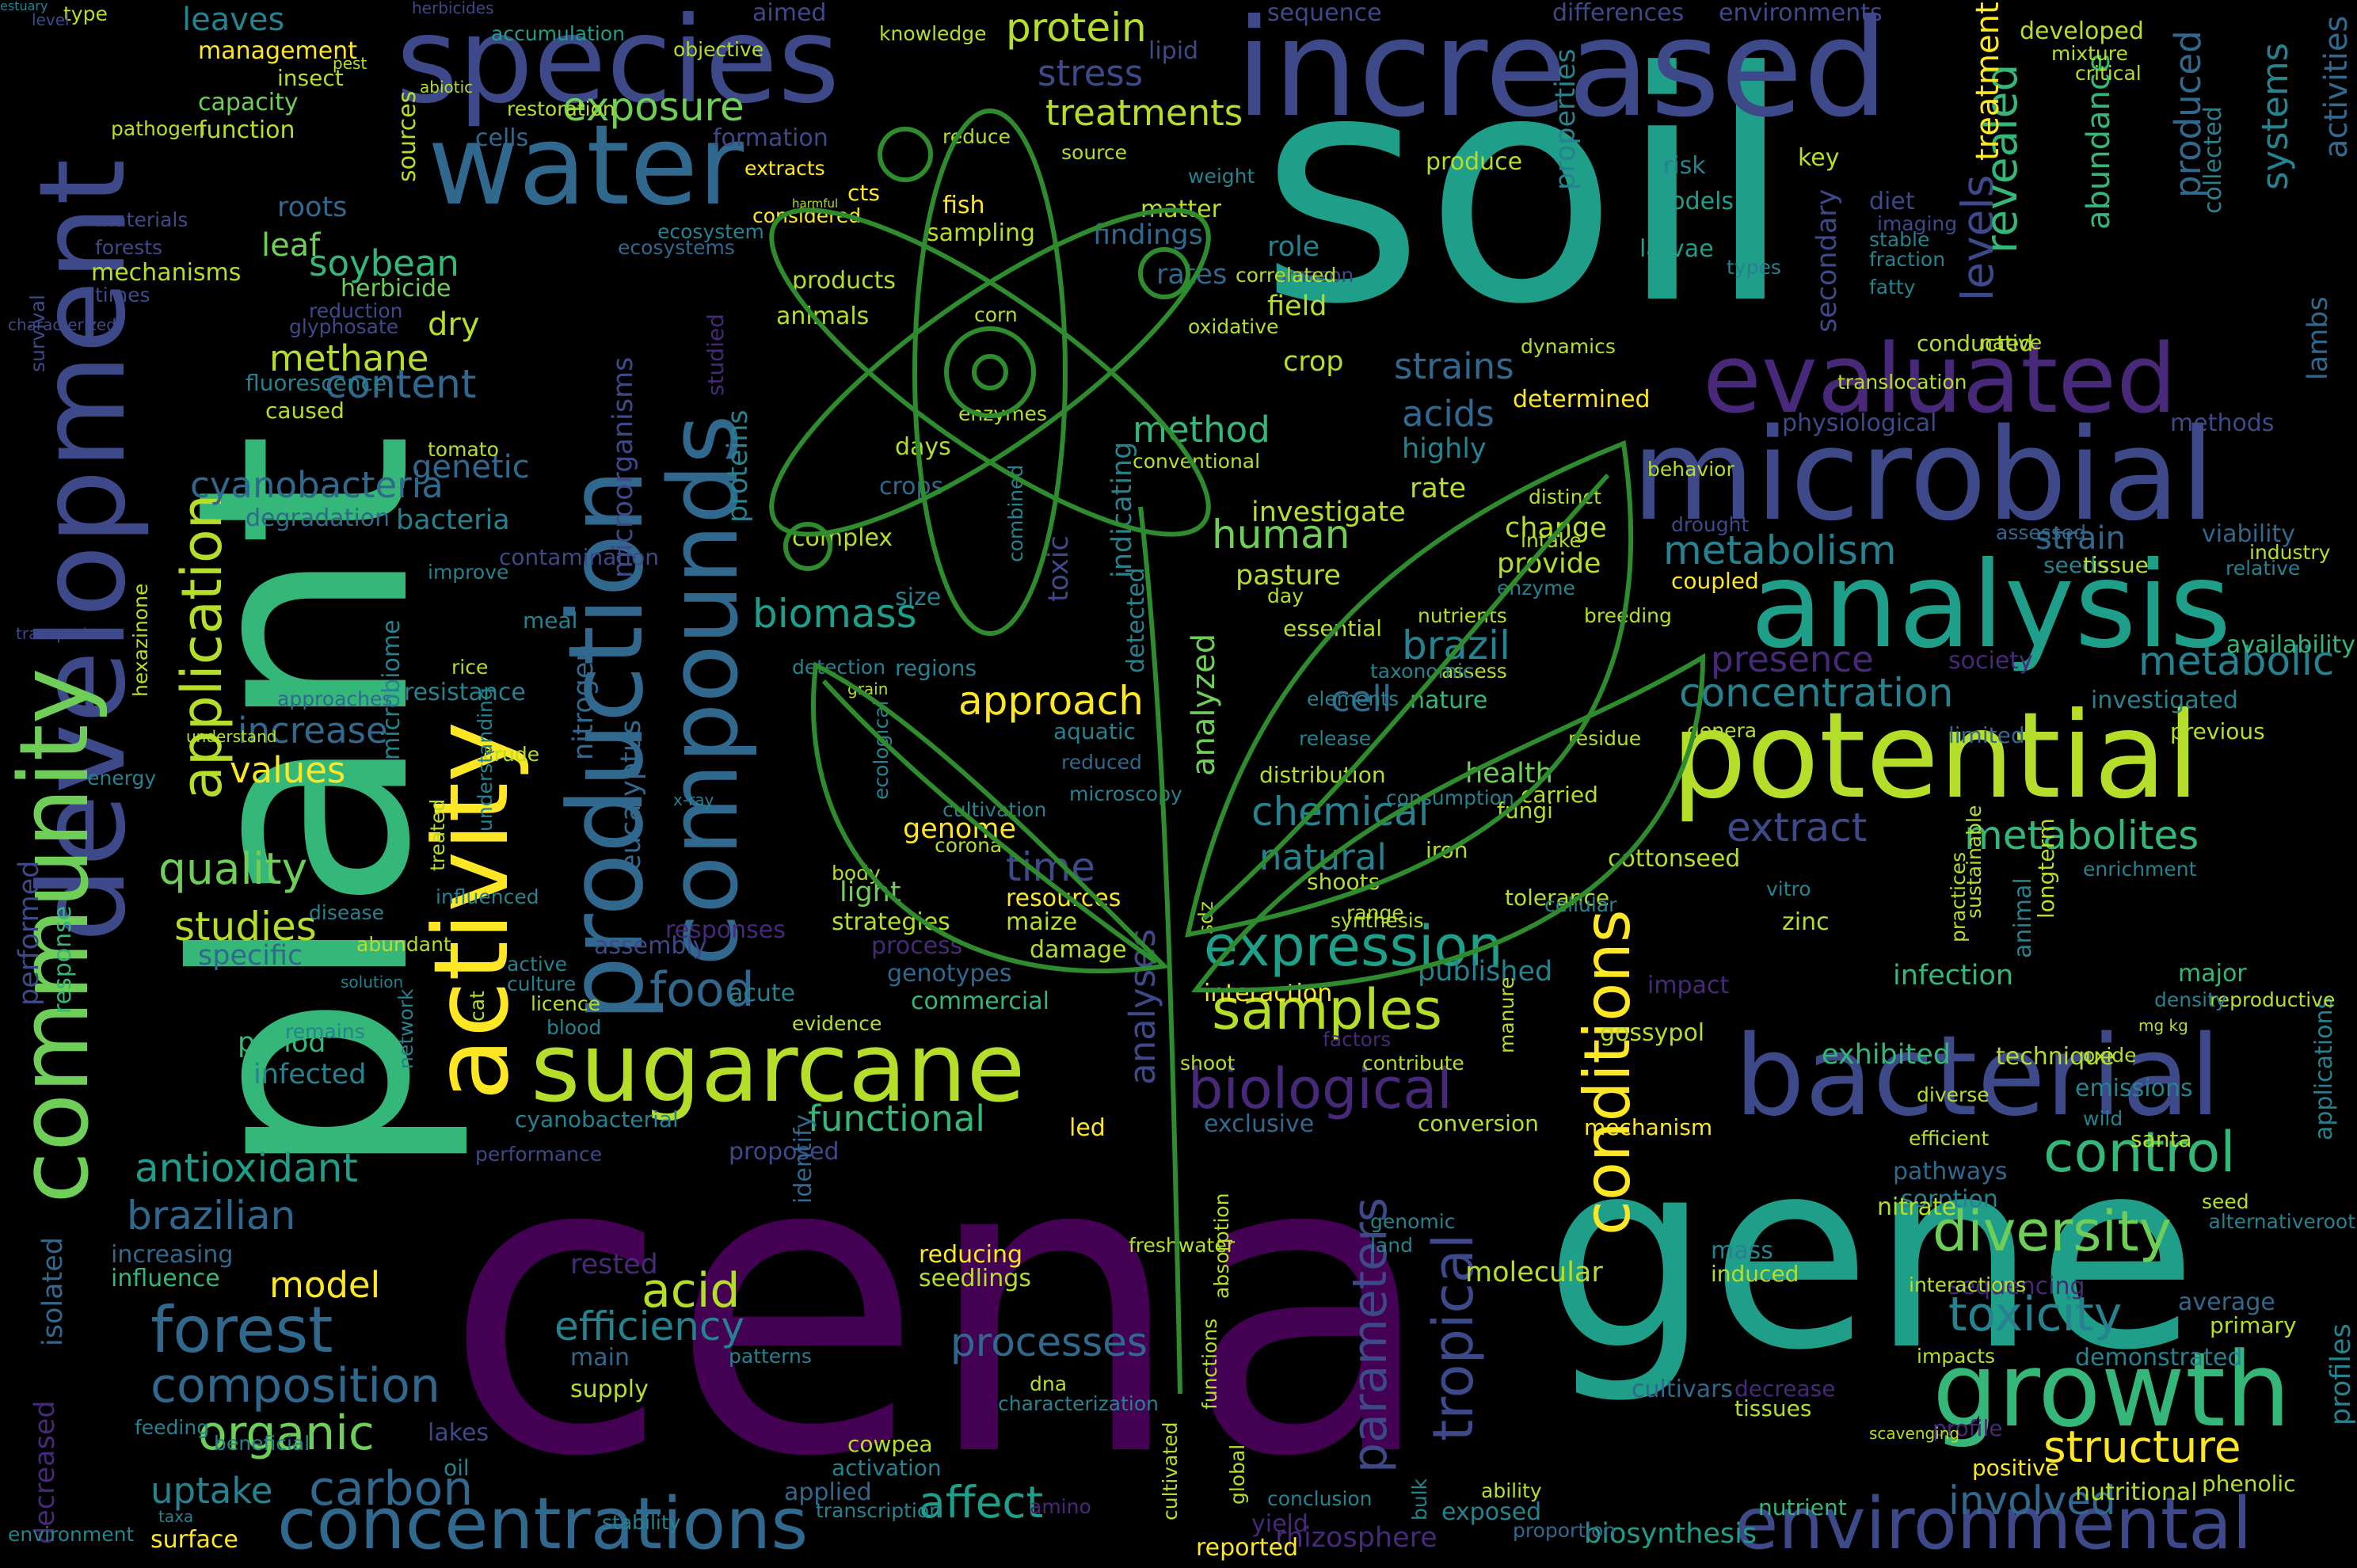 This screenshot has width=2357, height=1568. Describe the element at coordinates (1978, 1076) in the screenshot. I see `word-bacterial: bacterial` at that location.